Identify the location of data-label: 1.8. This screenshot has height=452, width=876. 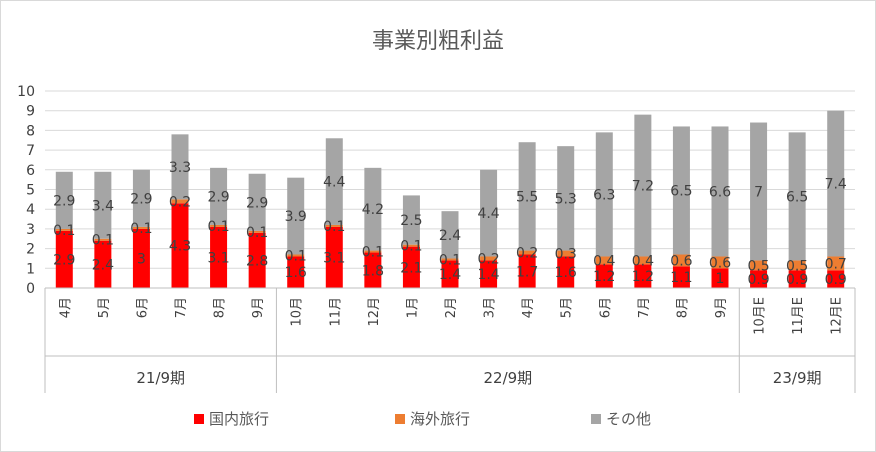
(373, 271).